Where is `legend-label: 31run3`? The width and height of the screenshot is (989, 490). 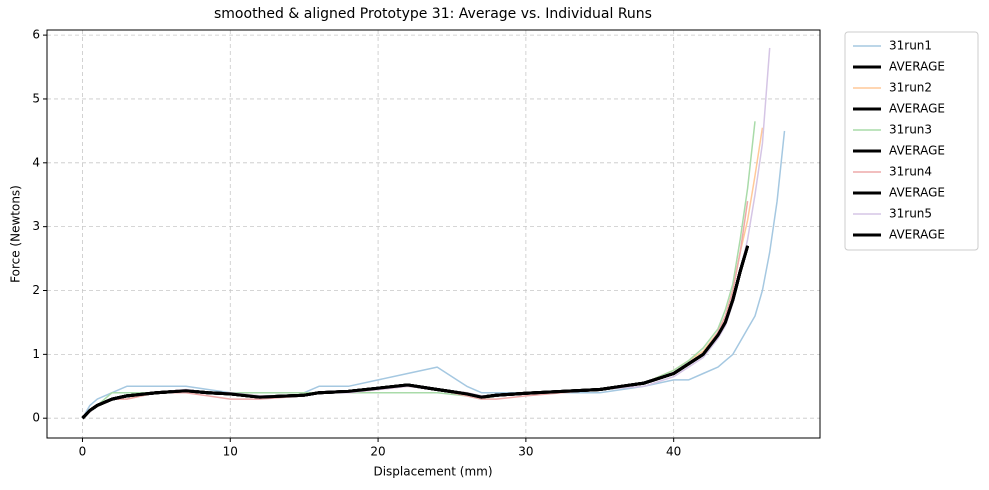 legend-label: 31run3 is located at coordinates (910, 130).